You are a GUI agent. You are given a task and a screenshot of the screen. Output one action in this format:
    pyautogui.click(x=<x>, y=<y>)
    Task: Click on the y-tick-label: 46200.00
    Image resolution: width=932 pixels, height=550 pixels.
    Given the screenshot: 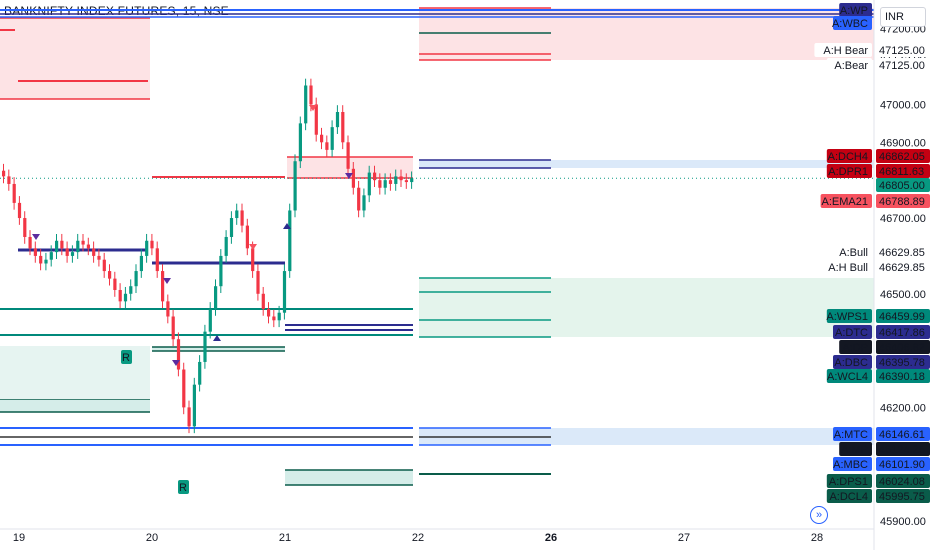 What is the action you would take?
    pyautogui.click(x=903, y=408)
    